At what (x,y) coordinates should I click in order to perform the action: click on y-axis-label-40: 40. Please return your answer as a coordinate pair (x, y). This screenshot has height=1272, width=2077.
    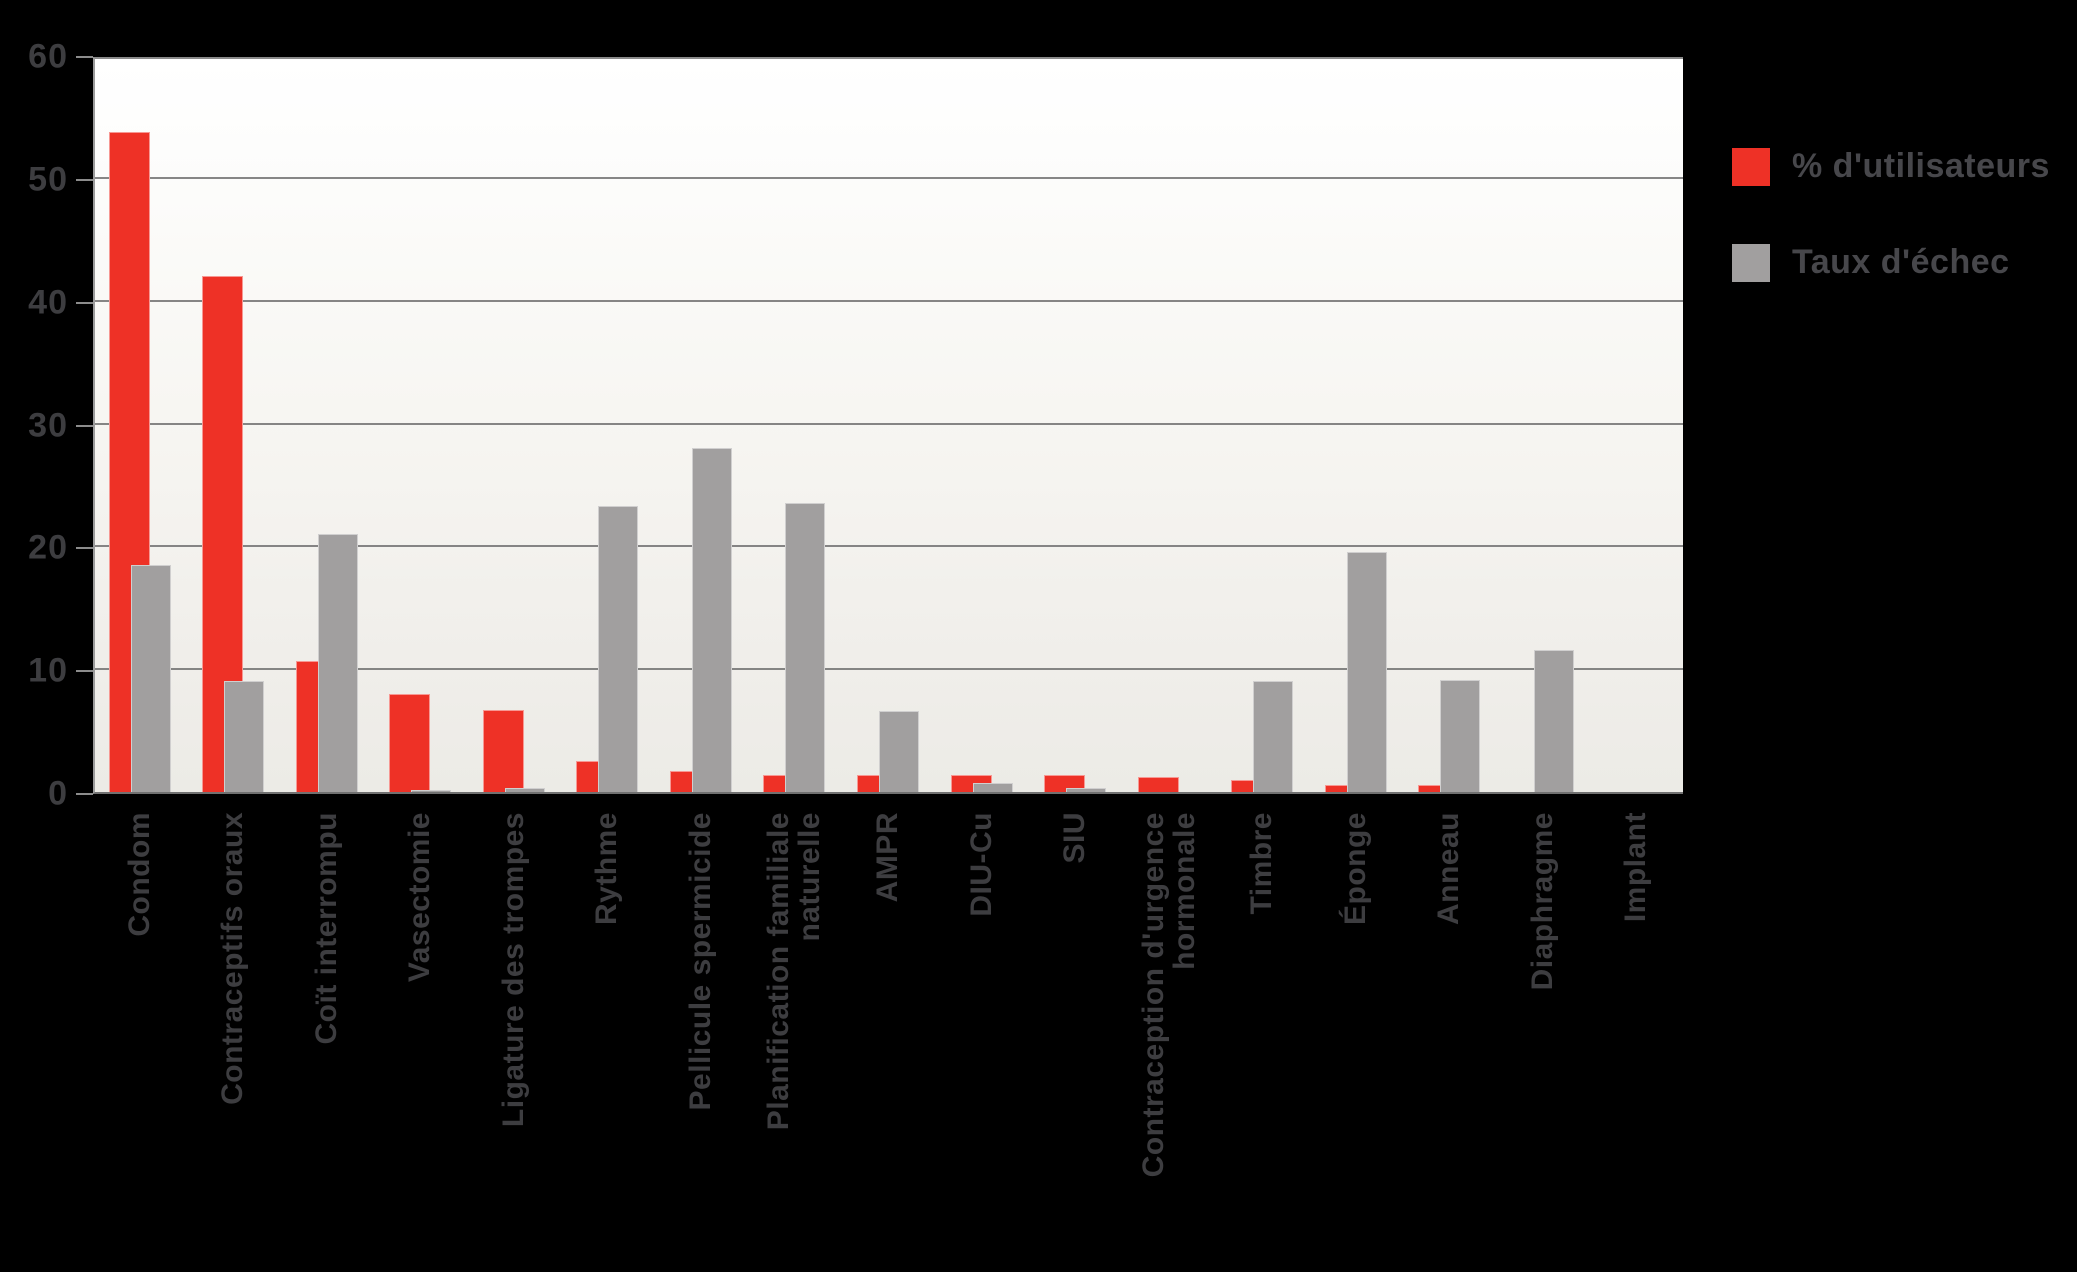
    Looking at the image, I should click on (48, 302).